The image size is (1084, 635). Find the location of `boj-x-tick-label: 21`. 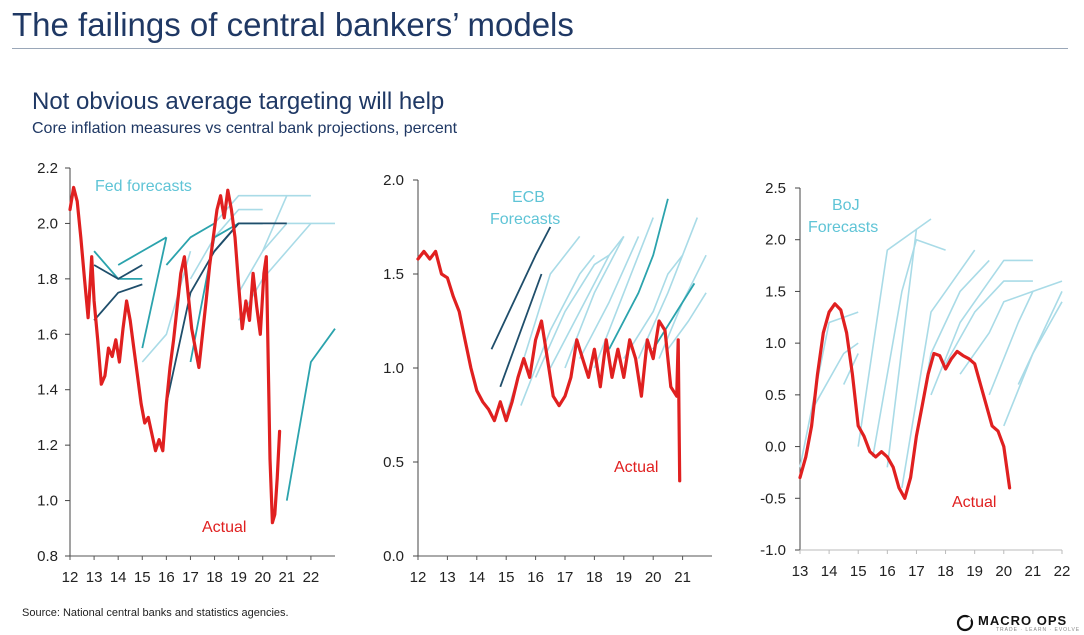

boj-x-tick-label: 21 is located at coordinates (1033, 571).